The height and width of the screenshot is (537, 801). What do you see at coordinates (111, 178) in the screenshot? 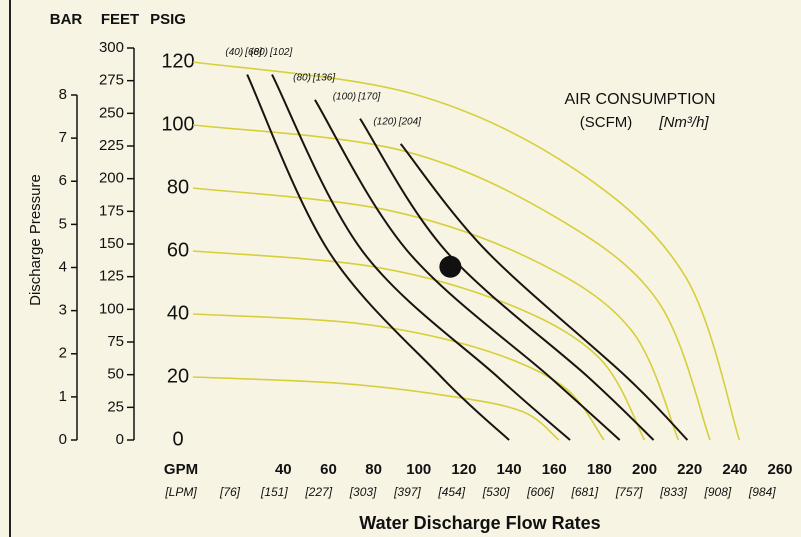
I see `feet-tick-label: 200` at bounding box center [111, 178].